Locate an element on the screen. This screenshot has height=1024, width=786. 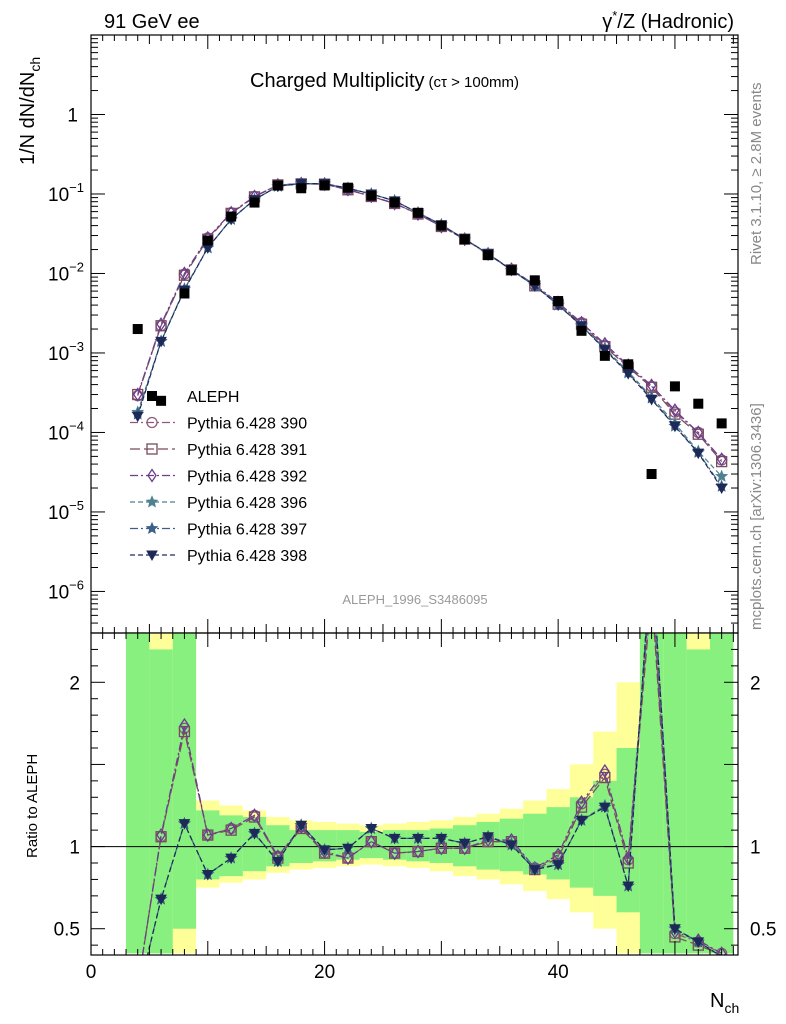
analysis-id: ALEPH_1996_S3486095 is located at coordinates (414, 599).